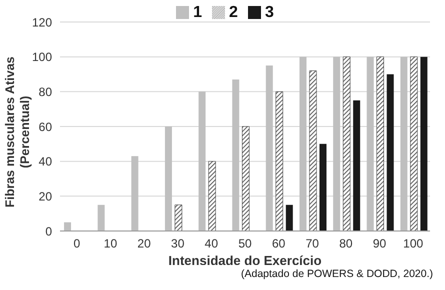 Image resolution: width=445 pixels, height=290 pixels. What do you see at coordinates (269, 12) in the screenshot?
I see `legend-label: 3` at bounding box center [269, 12].